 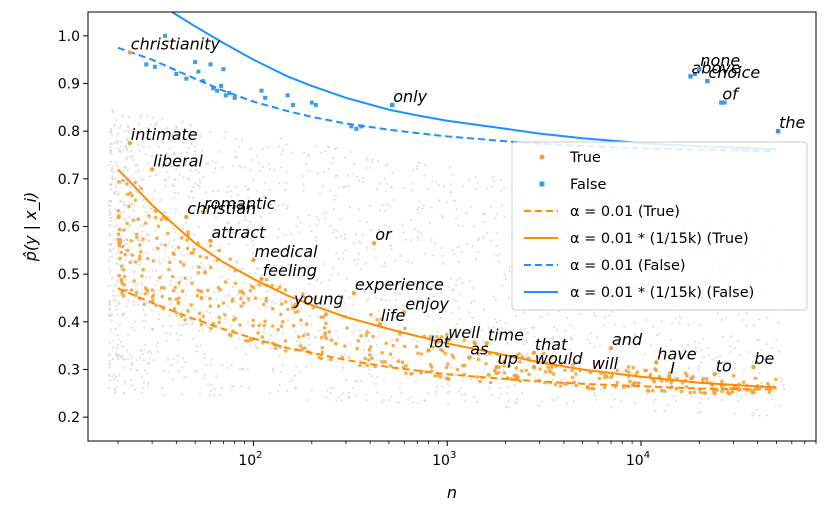 What do you see at coordinates (31, 227) in the screenshot?
I see `y-axis-label: p̂(y | x_i)` at bounding box center [31, 227].